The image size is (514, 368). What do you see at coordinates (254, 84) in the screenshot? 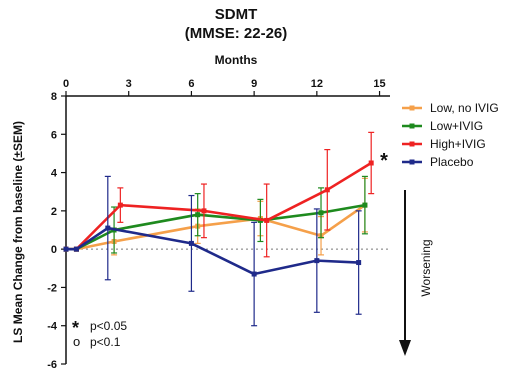
I see `x-tick-label: 9` at bounding box center [254, 84].